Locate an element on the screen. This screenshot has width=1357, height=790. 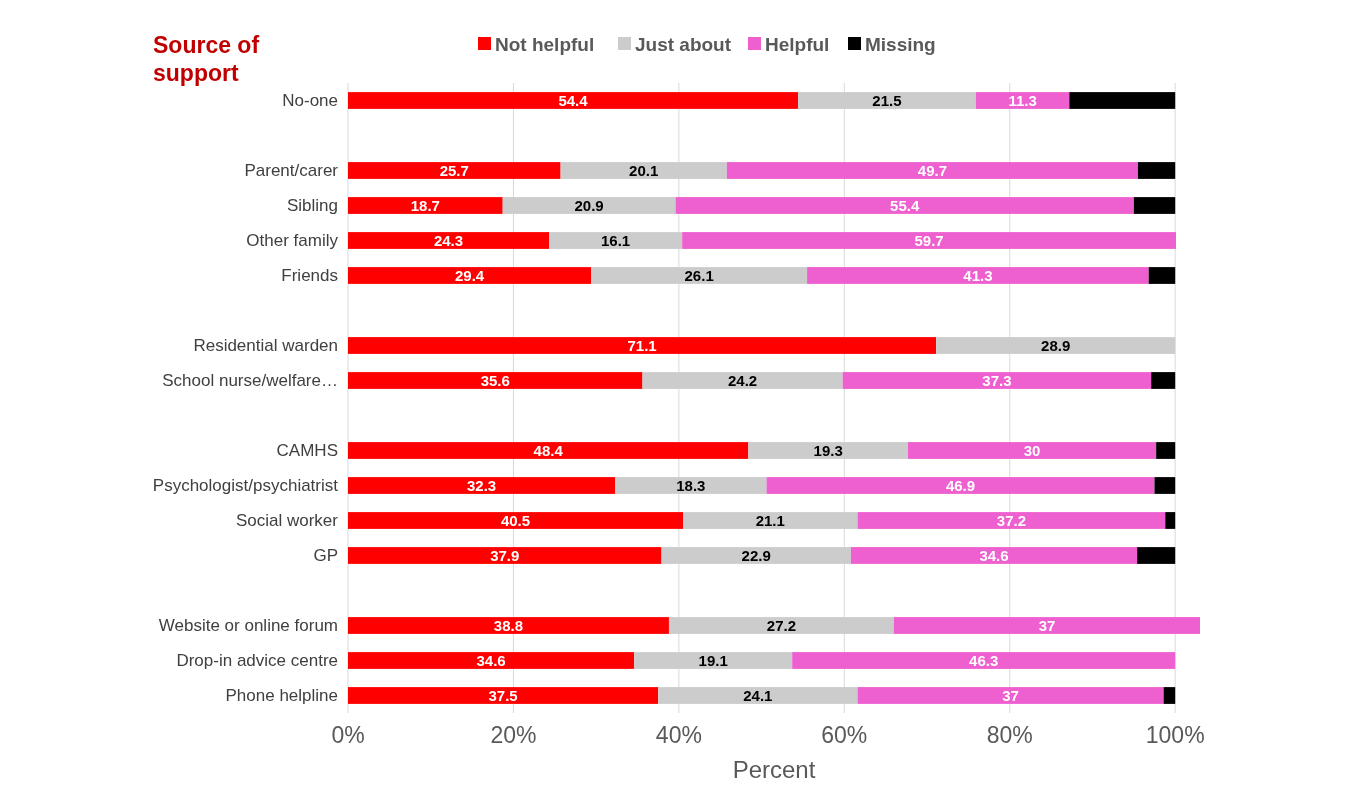
data-label: 16.1 is located at coordinates (615, 240).